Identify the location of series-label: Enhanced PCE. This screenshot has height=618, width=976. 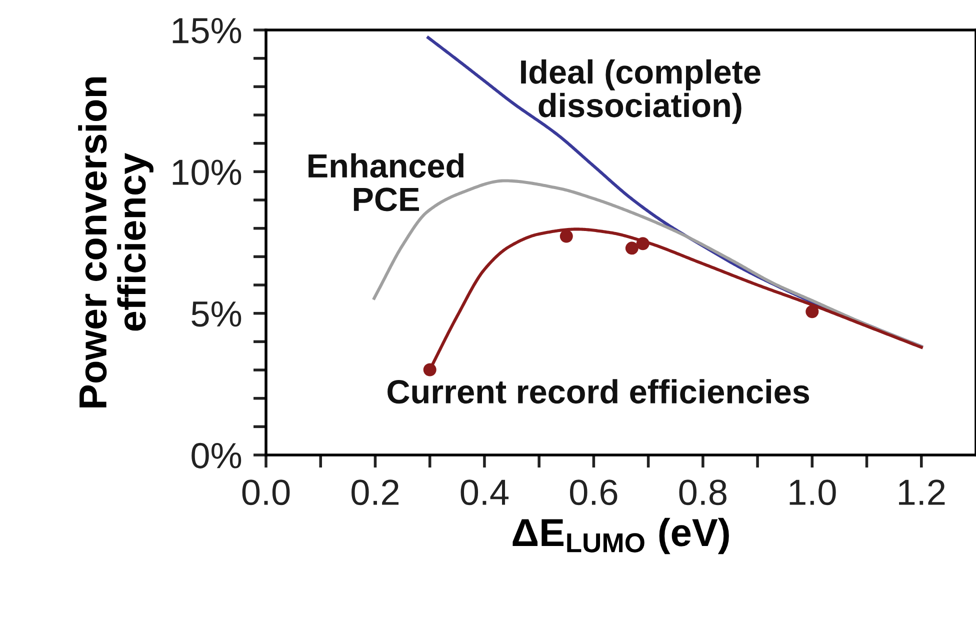
(386, 182).